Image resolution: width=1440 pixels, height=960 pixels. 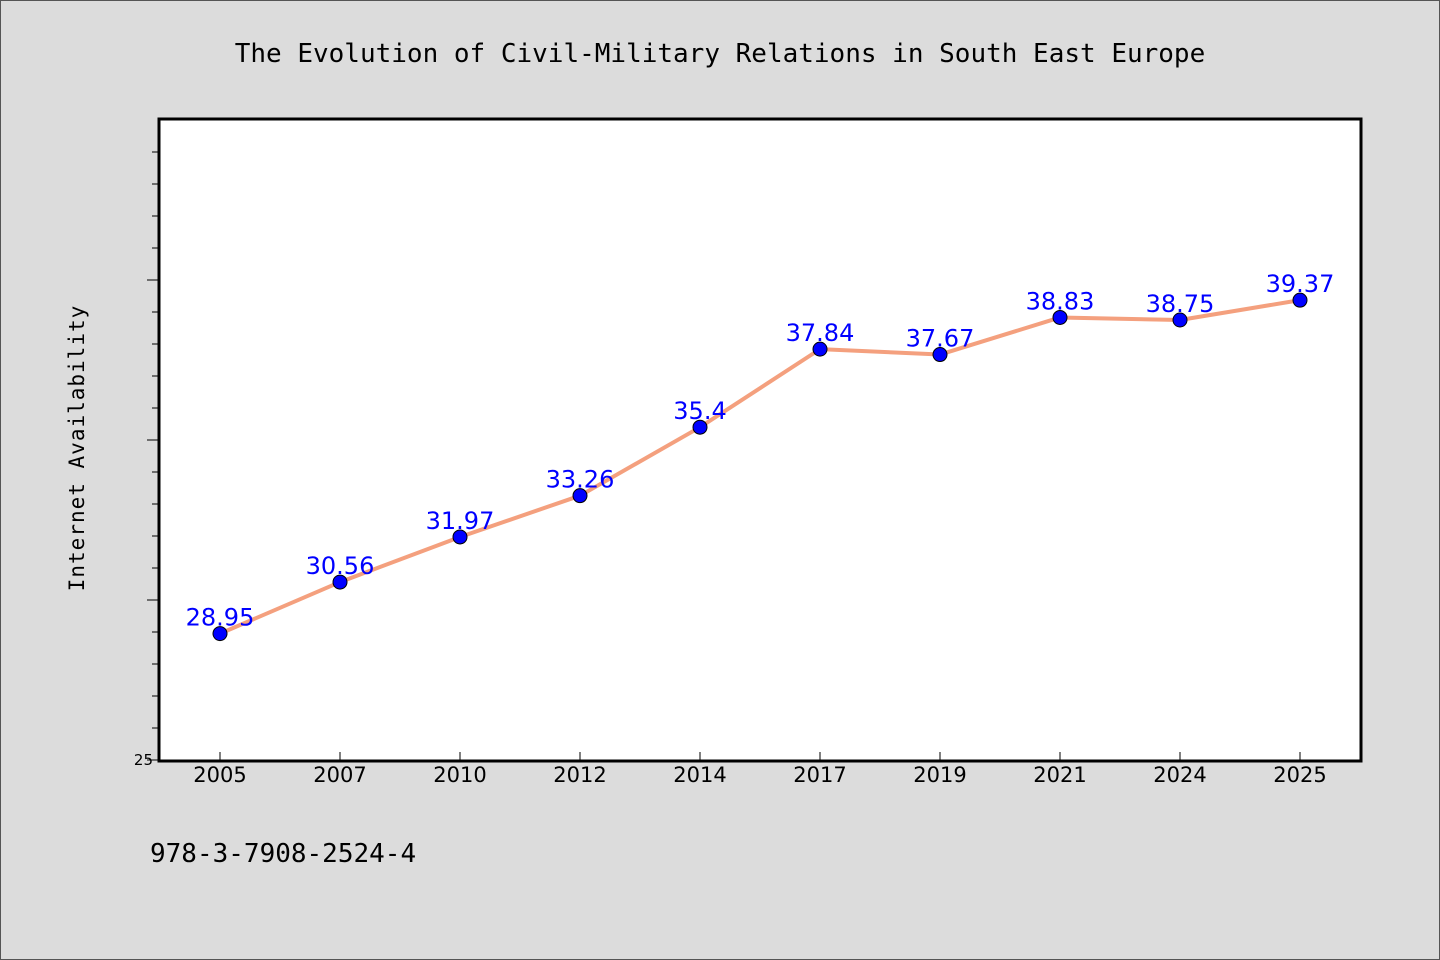 What do you see at coordinates (940, 339) in the screenshot?
I see `data-label: 37.67` at bounding box center [940, 339].